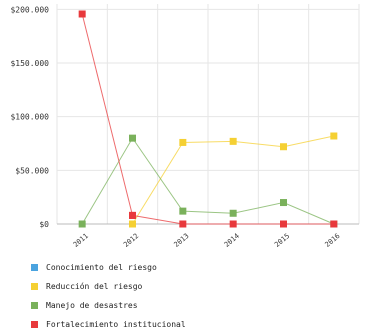 This screenshot has height=335, width=383. I want to click on x-tick-label: 2016, so click(333, 240).